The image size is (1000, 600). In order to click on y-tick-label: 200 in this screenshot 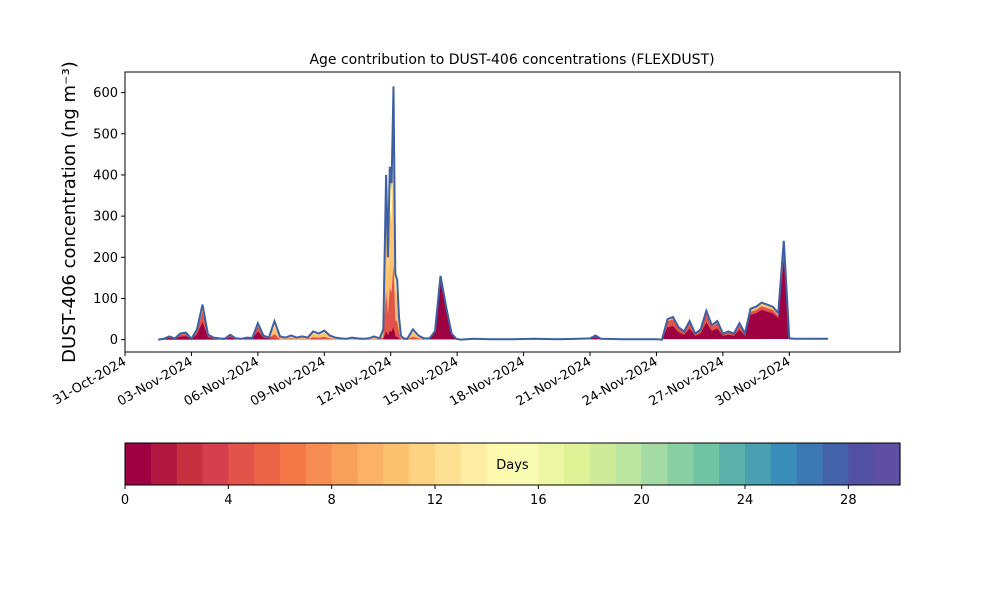, I will do `click(105, 258)`.